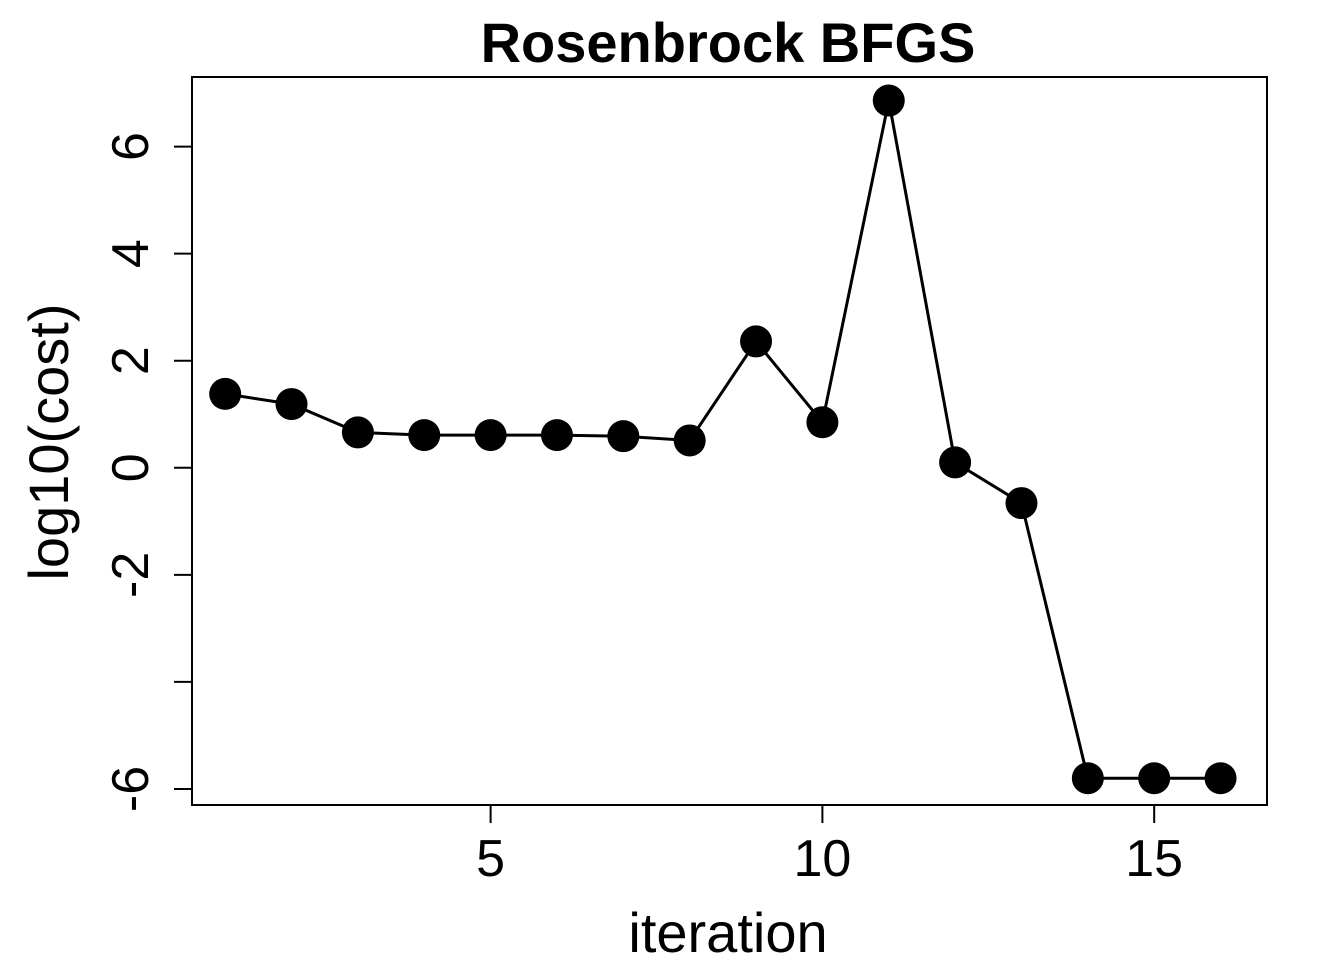 The height and width of the screenshot is (960, 1344). I want to click on y-tick-label-0: 0, so click(131, 467).